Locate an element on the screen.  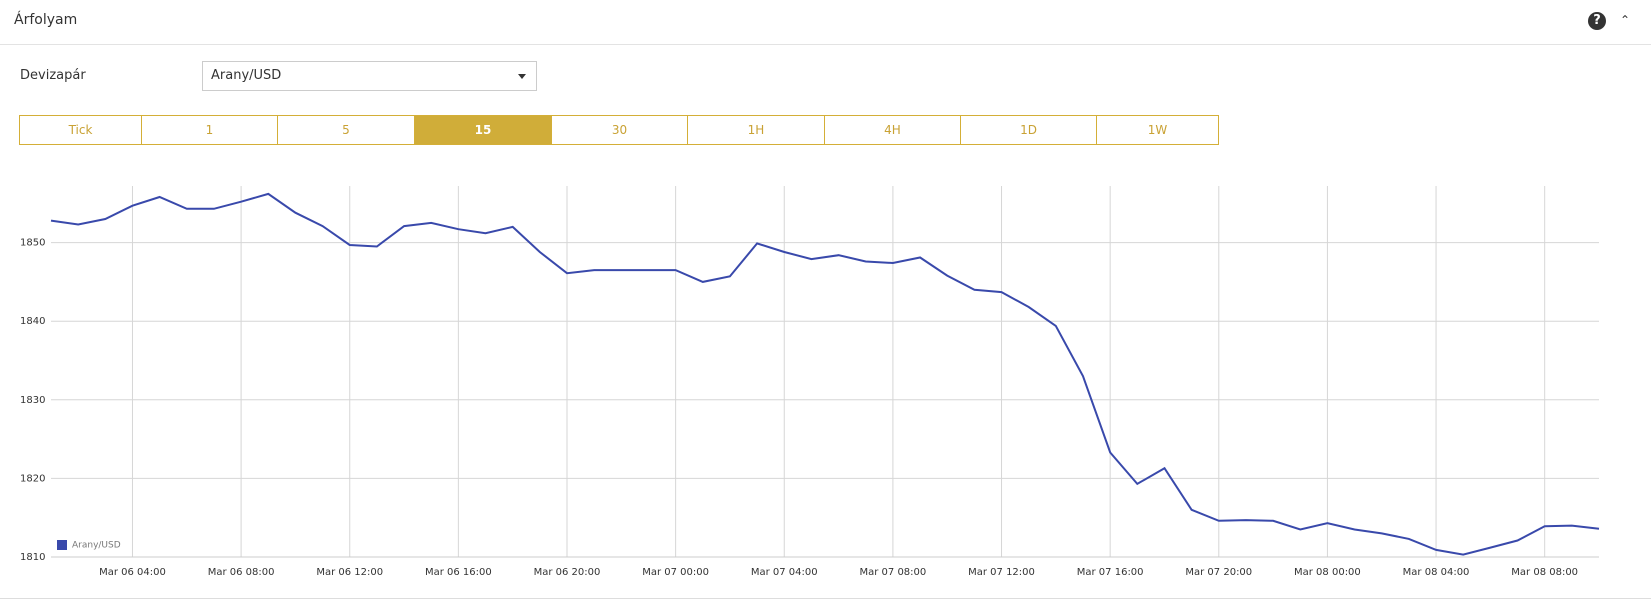
x-tick-label: Mar 08 04:00 is located at coordinates (1436, 572).